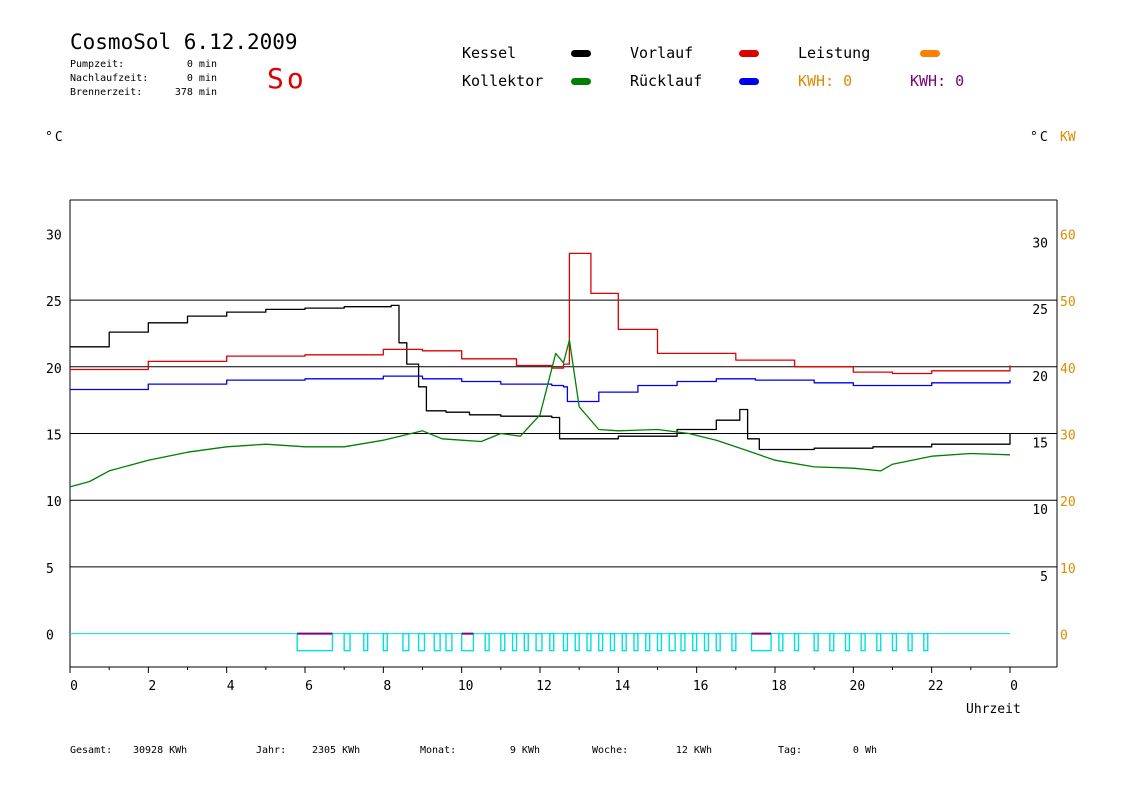  I want to click on legend-label-vorlauf: Vorlauf, so click(662, 53).